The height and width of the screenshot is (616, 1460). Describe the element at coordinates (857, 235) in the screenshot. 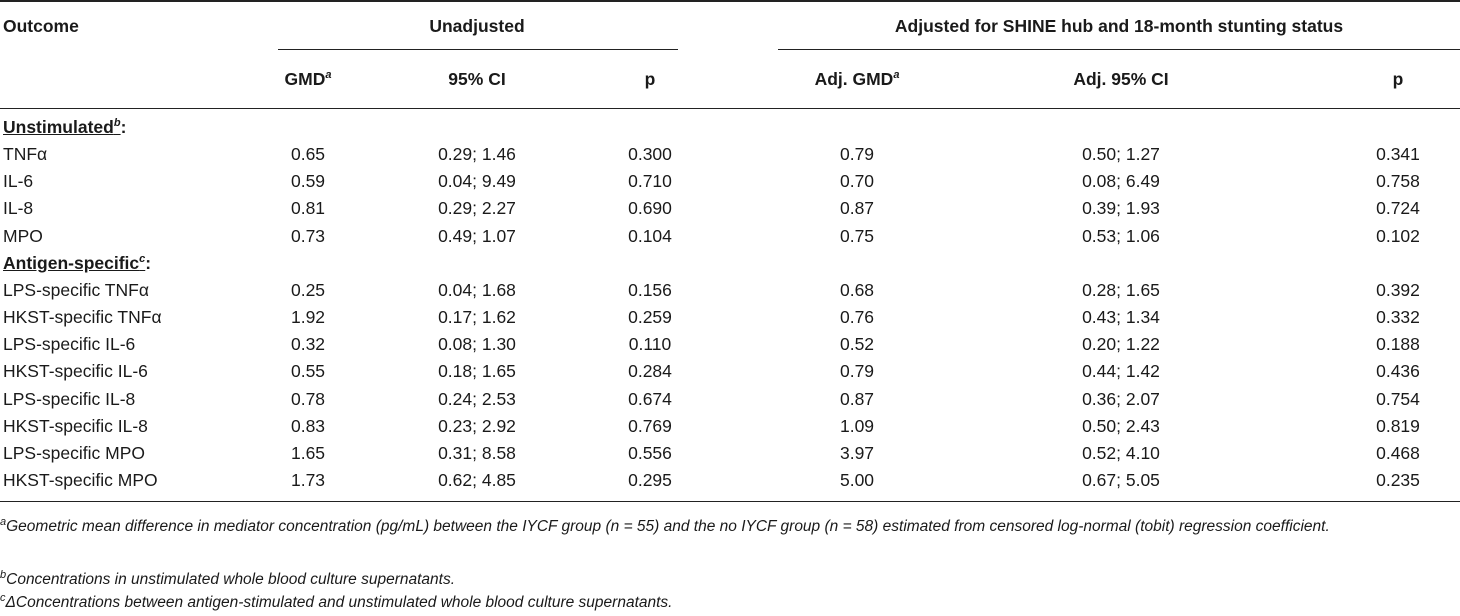

I see `adj-gmd-cell: 0.75` at that location.